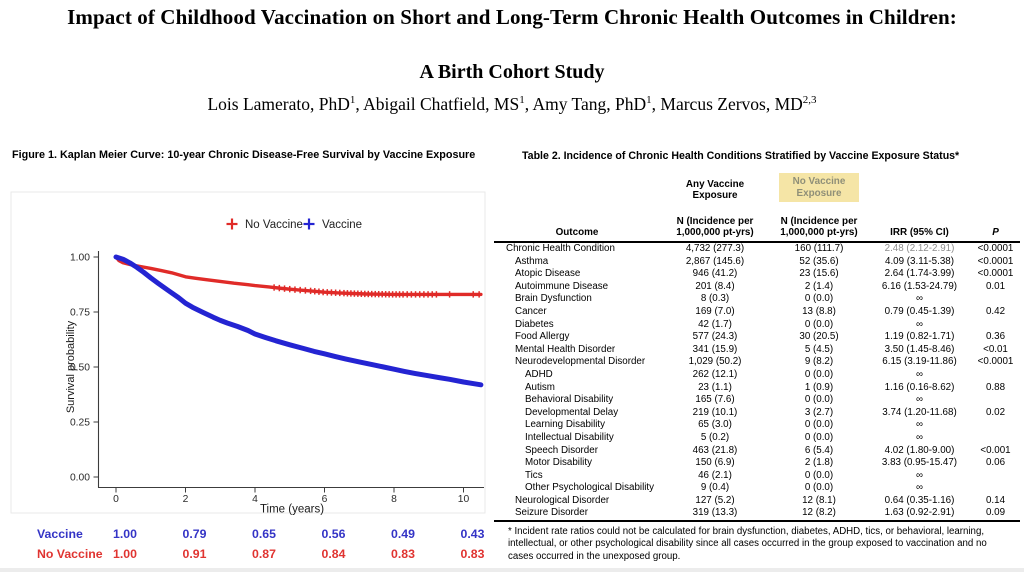 Image resolution: width=1024 pixels, height=572 pixels. Describe the element at coordinates (819, 187) in the screenshot. I see `group-header-no-vaccine: No Vaccine Exposure` at that location.